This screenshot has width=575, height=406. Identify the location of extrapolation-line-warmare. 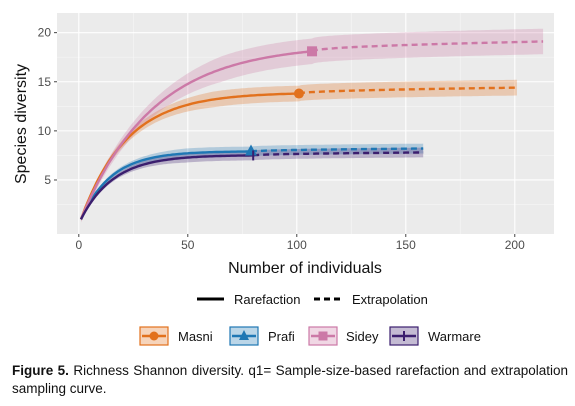
(338, 154).